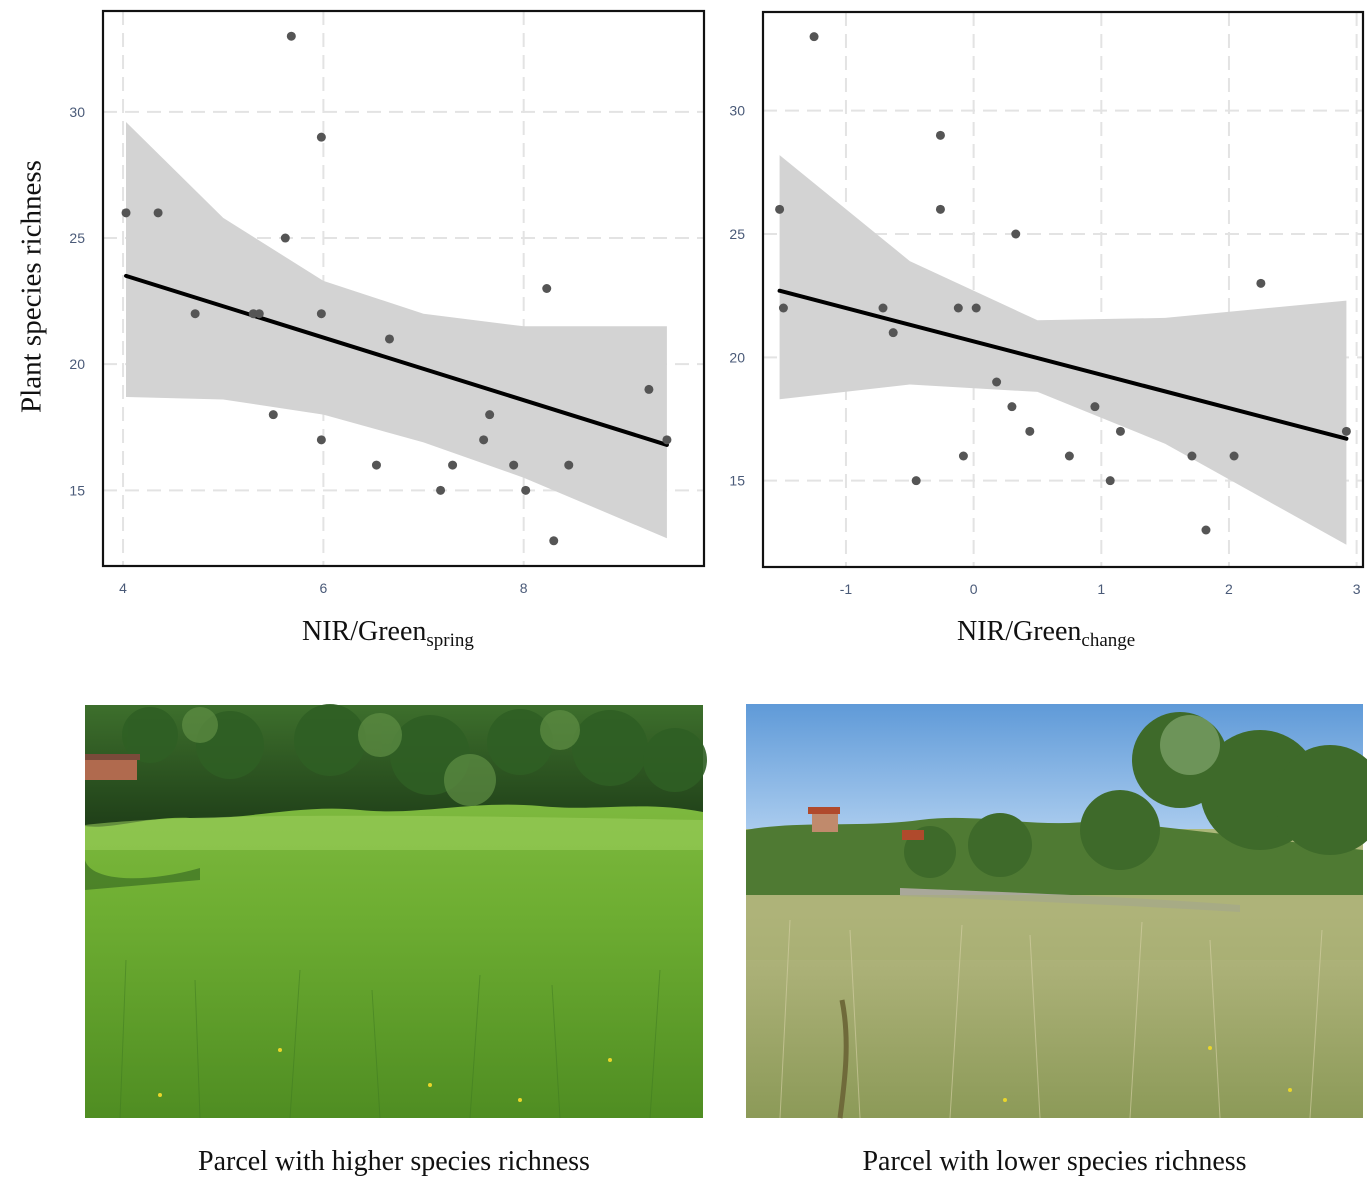 This screenshot has width=1367, height=1184. What do you see at coordinates (737, 111) in the screenshot?
I see `chart-change-y-tick-label: 30` at bounding box center [737, 111].